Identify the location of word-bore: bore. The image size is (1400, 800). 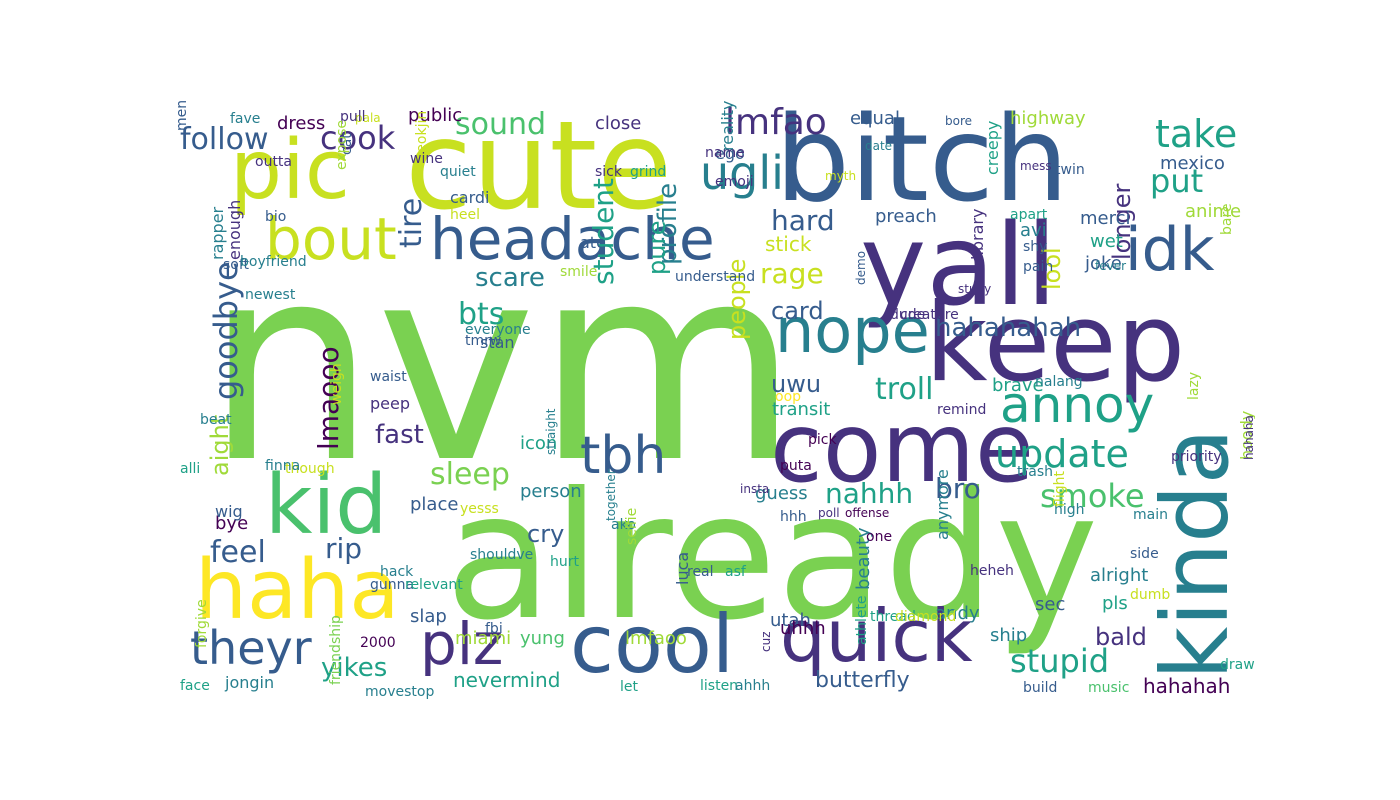
(959, 121).